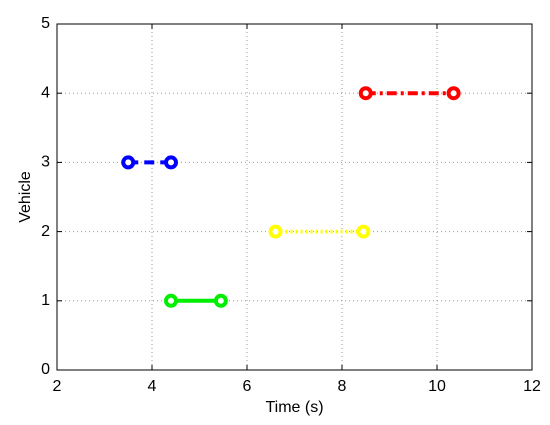  I want to click on y-tick-label: 3, so click(45, 162).